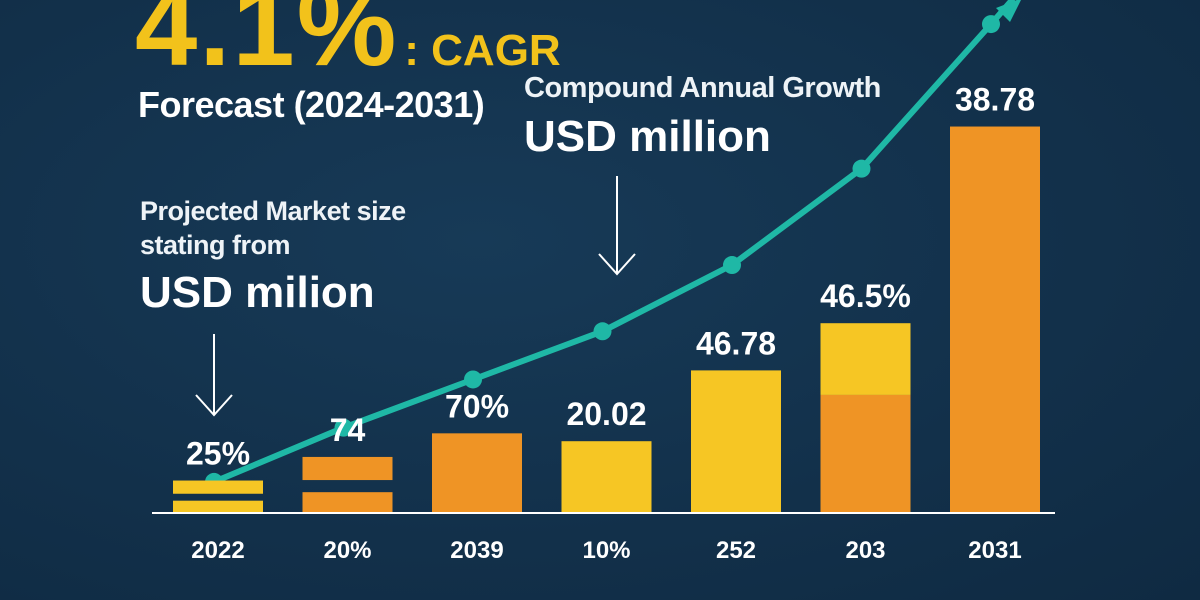  What do you see at coordinates (347, 468) in the screenshot?
I see `bar-2-upper-segment` at bounding box center [347, 468].